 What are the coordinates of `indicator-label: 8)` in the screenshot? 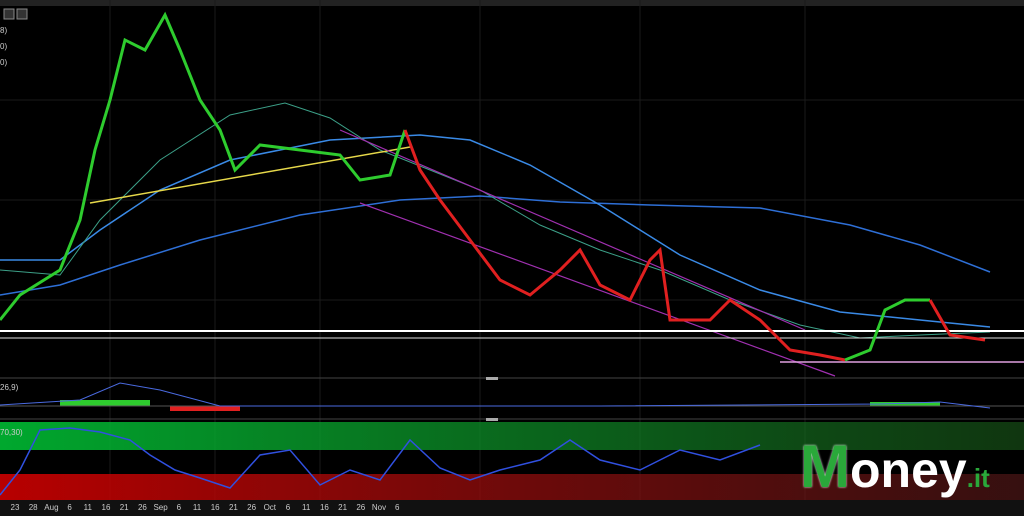 It's located at (3, 30).